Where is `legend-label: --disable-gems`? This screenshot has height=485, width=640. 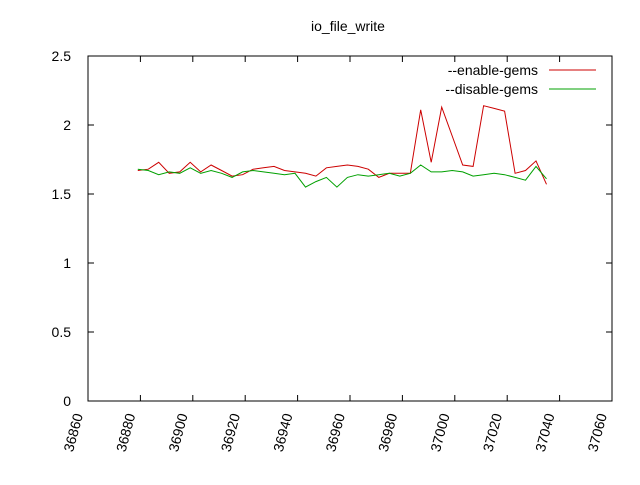
legend-label: --disable-gems is located at coordinates (491, 89).